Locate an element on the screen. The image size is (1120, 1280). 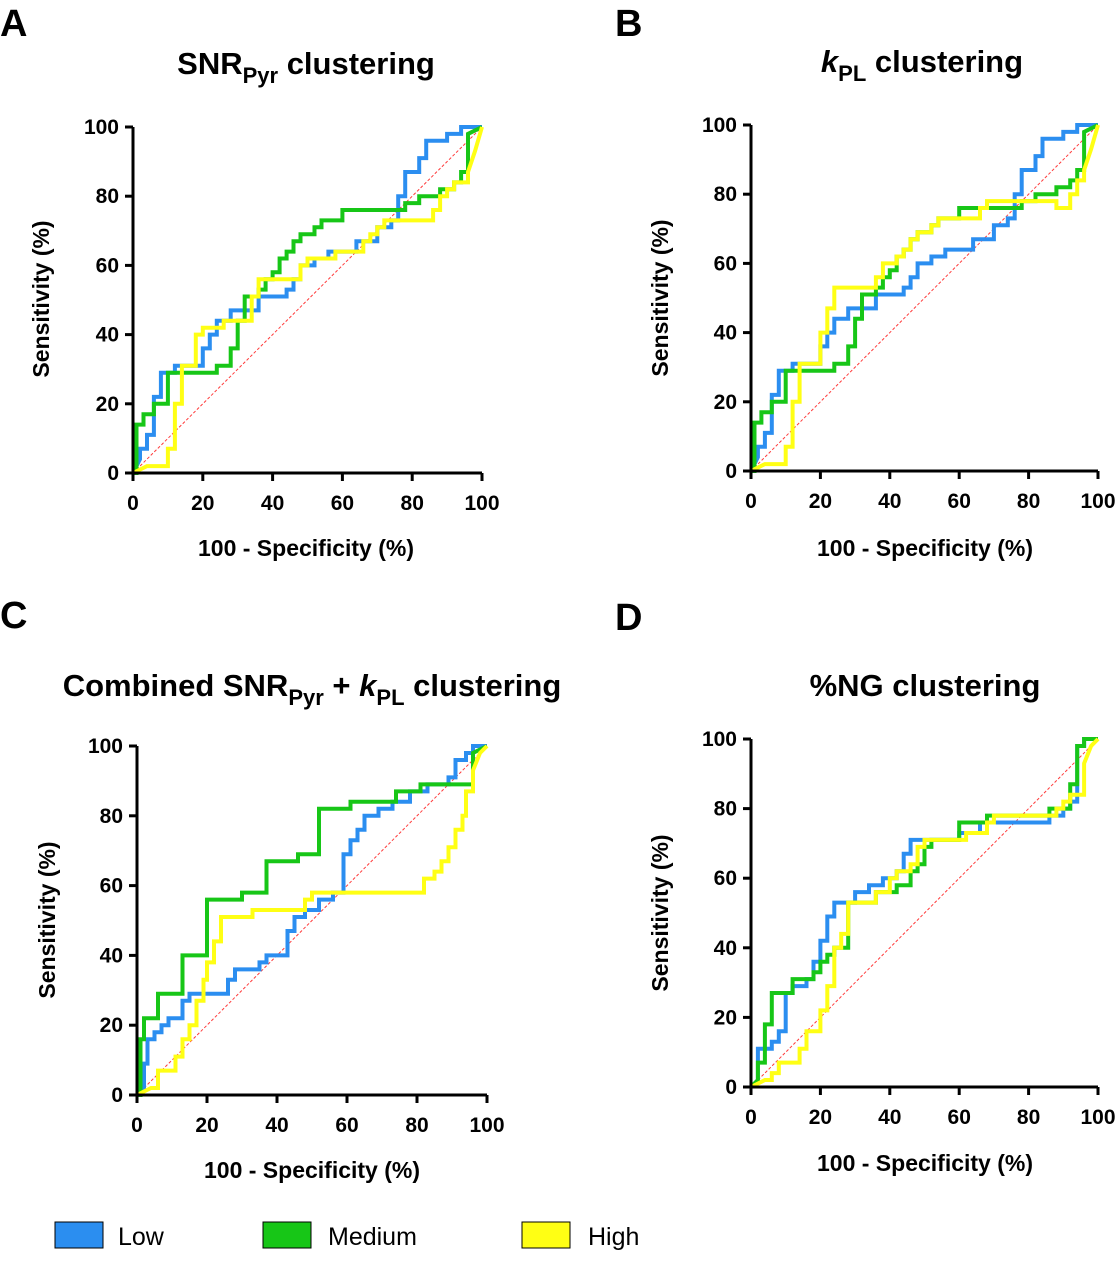
panel-c-x-tick-label: 0 is located at coordinates (137, 1125).